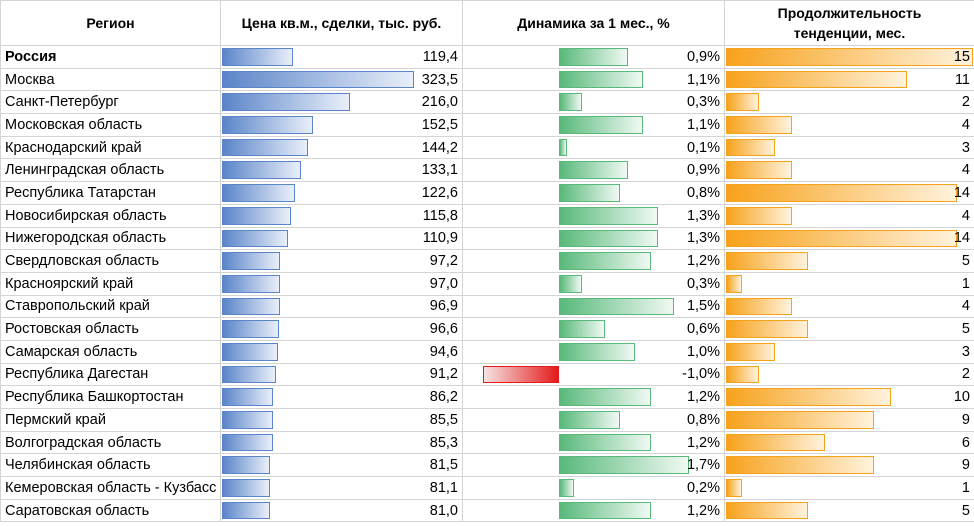 This screenshot has height=527, width=974. Describe the element at coordinates (487, 170) in the screenshot. I see `table-row: Ленинградская область 133,1 0,9% 4` at that location.